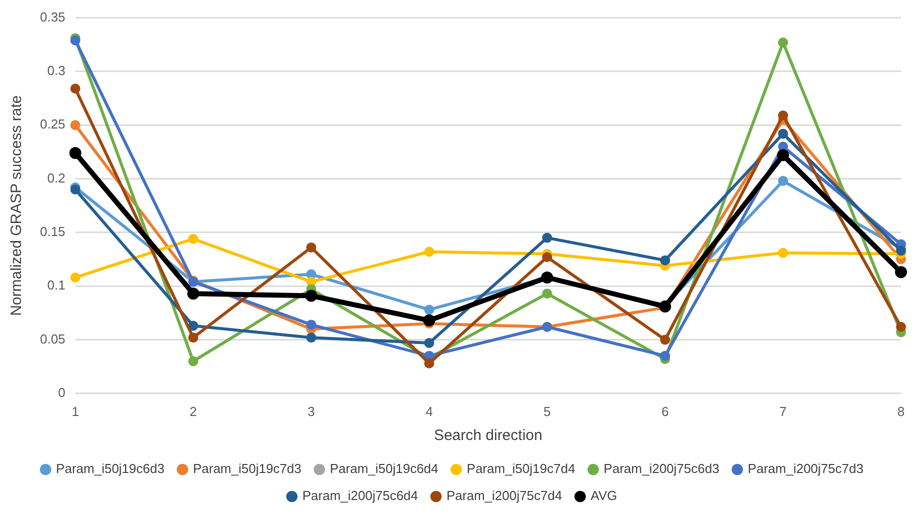 The image size is (921, 517). I want to click on legend-label: AVG, so click(604, 496).